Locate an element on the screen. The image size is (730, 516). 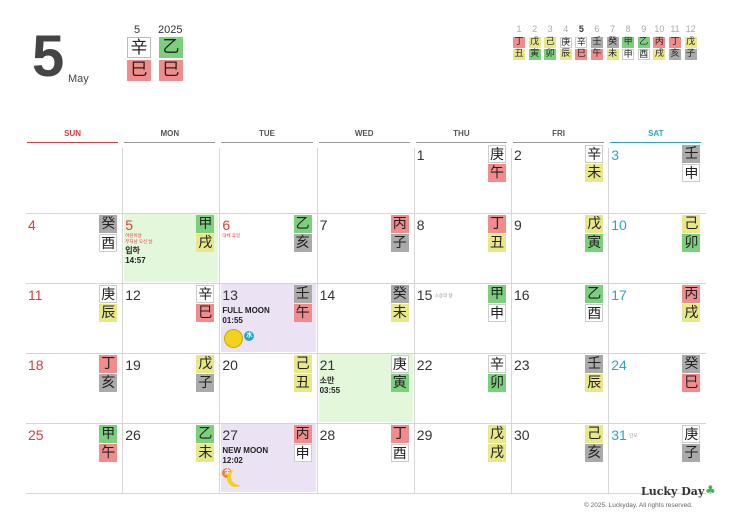
day-number: 31 is located at coordinates (619, 435).